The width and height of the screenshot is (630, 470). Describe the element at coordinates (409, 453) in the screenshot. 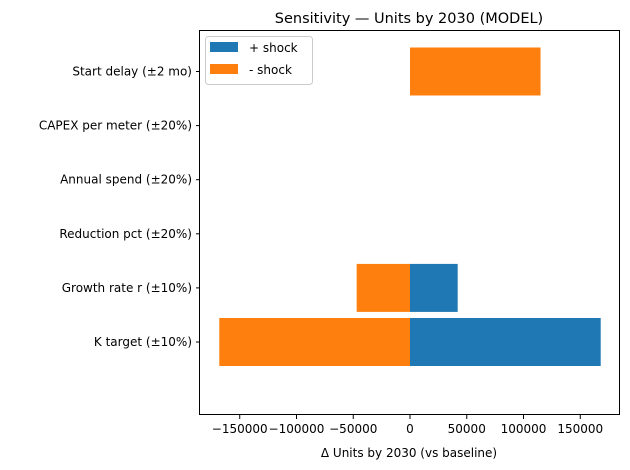

I see `x-axis-label: Δ Units by 2030 (vs baseline)` at that location.